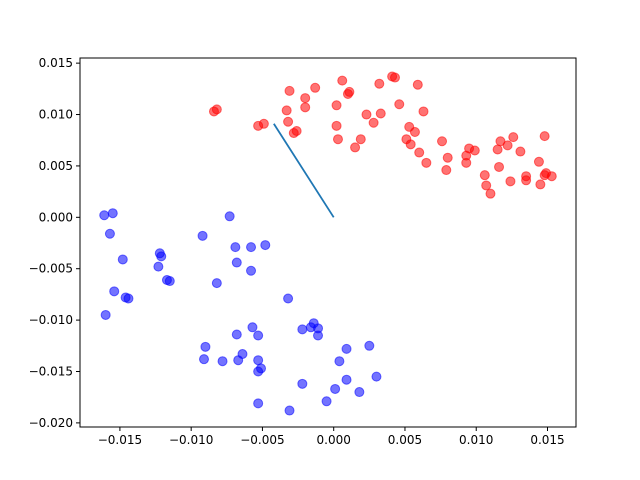 The width and height of the screenshot is (640, 480). I want to click on x-tick-label: −0.010, so click(191, 440).